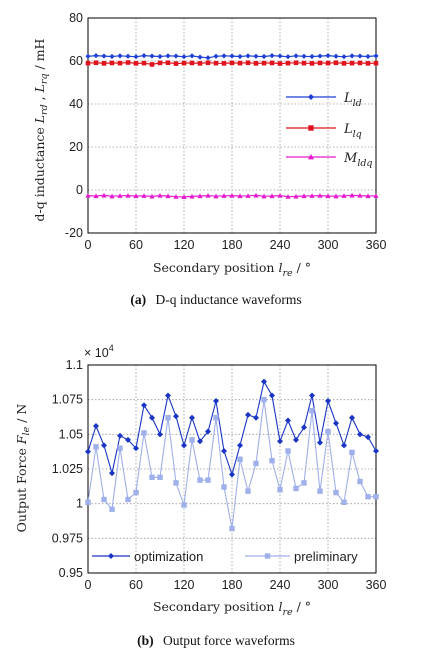 This screenshot has height=657, width=432. Describe the element at coordinates (71, 573) in the screenshot. I see `y-tick-label: 0.95` at that location.